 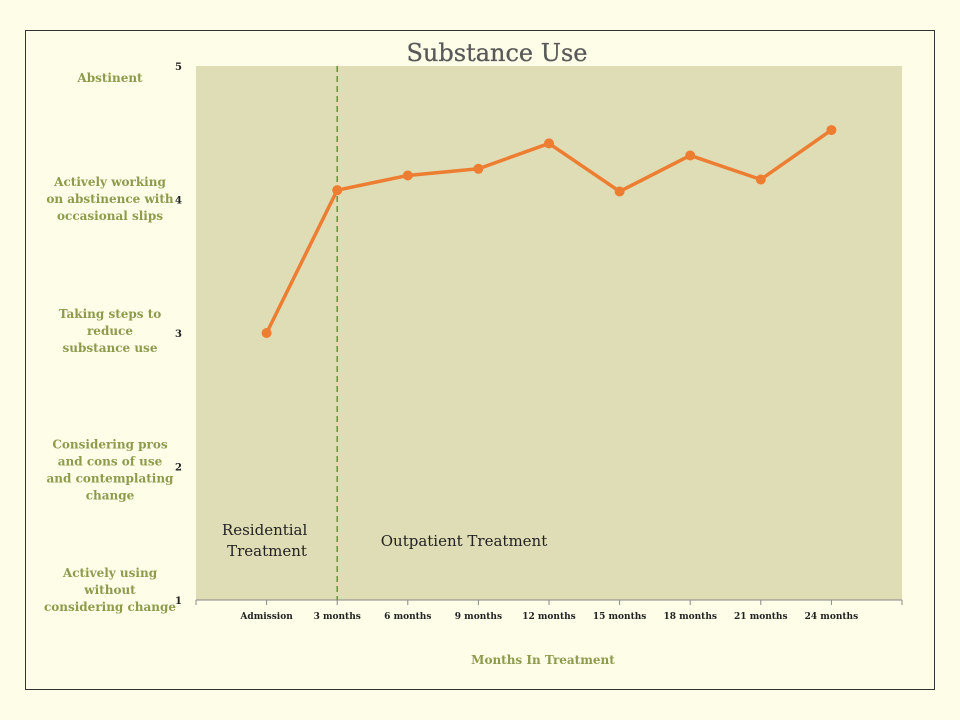 What do you see at coordinates (543, 660) in the screenshot?
I see `x-axis-label: Months In Treatment` at bounding box center [543, 660].